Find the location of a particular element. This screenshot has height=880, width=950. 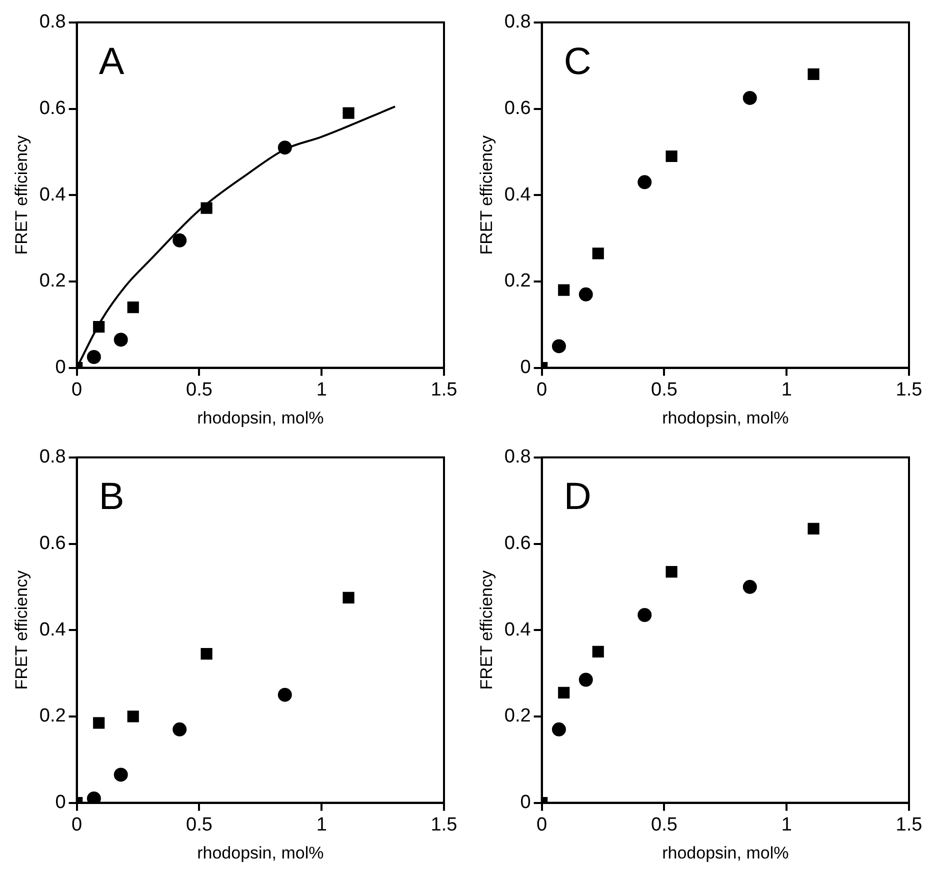

annotation: C is located at coordinates (578, 61).